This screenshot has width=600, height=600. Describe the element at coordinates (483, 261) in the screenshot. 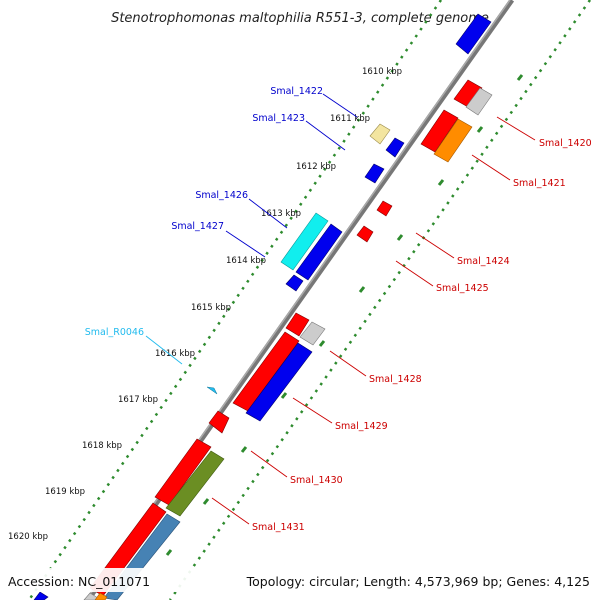

I see `gene-label-smal-1424: Smal_1424` at that location.